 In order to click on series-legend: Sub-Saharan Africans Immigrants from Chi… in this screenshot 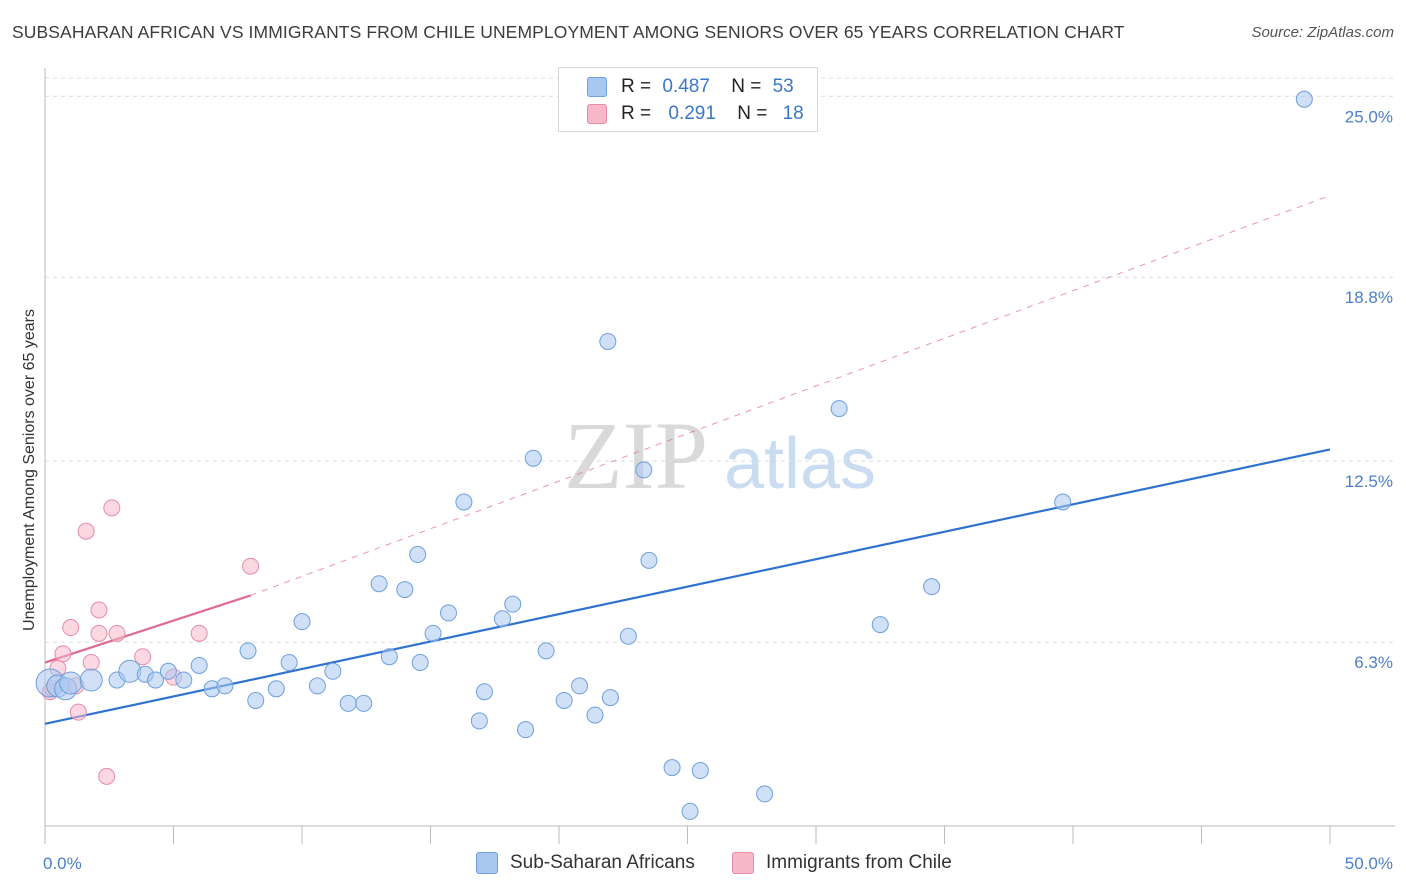, I will do `click(703, 864)`.